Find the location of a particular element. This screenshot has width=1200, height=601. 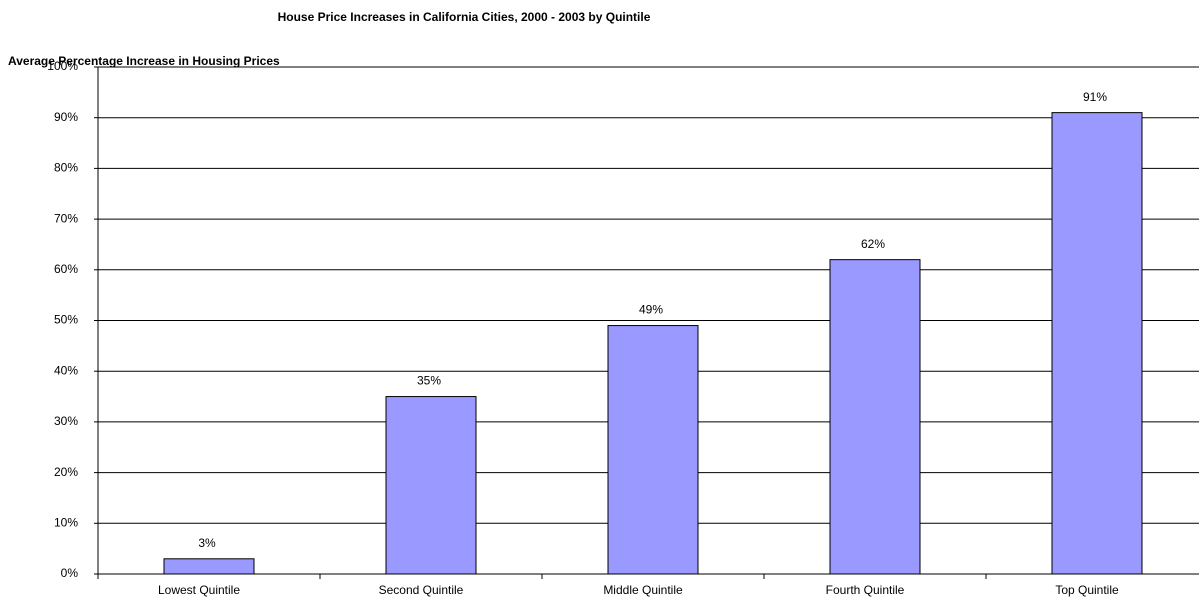

value-label: 49% is located at coordinates (651, 310).